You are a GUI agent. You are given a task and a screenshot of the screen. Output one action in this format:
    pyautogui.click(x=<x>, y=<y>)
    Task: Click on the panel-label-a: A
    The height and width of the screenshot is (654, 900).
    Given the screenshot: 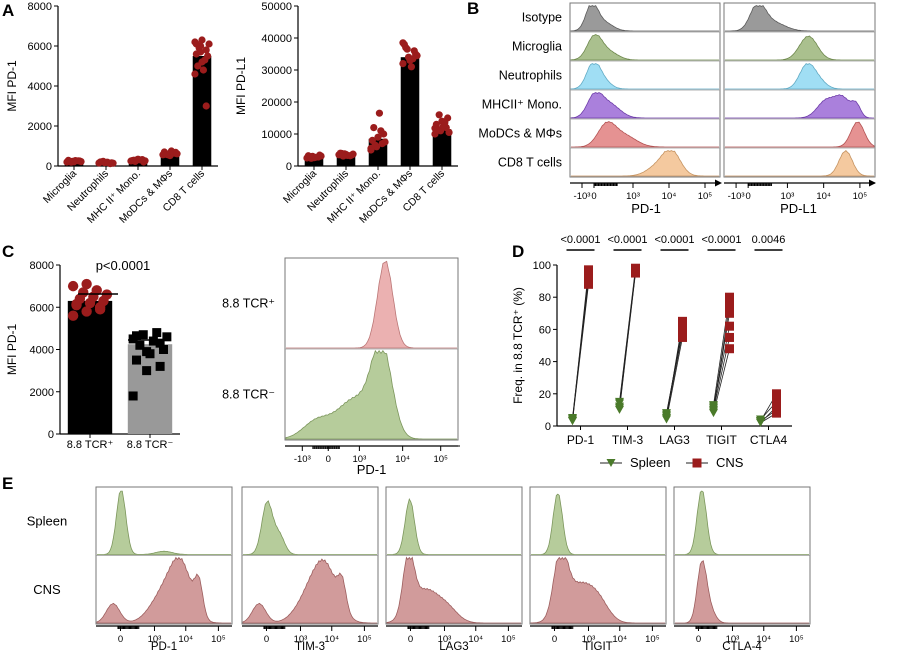 What is the action you would take?
    pyautogui.click(x=8, y=10)
    